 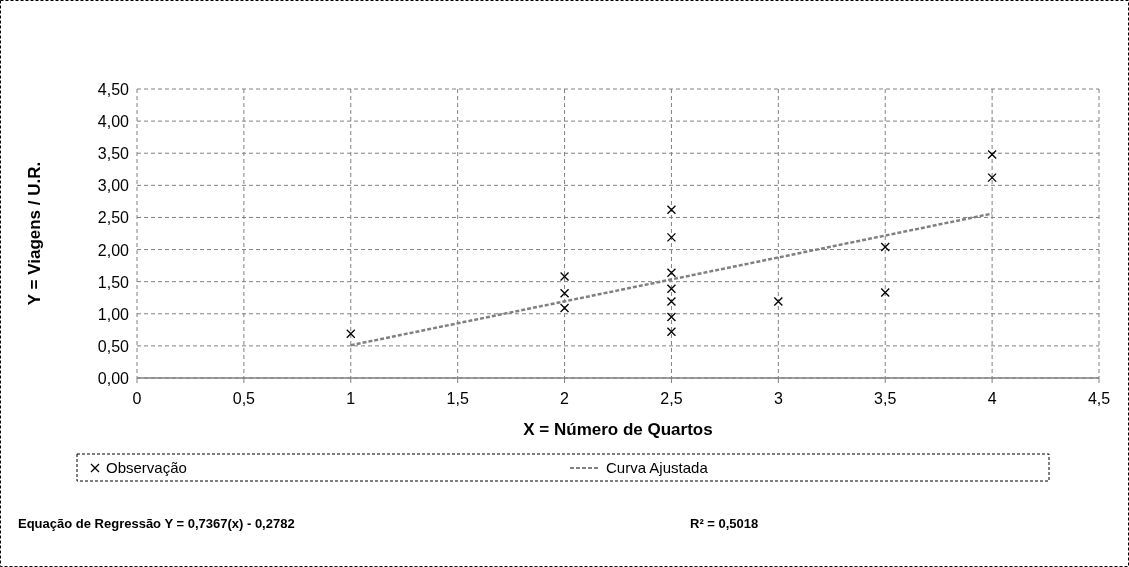 What do you see at coordinates (618, 429) in the screenshot?
I see `x-axis-title: X = Número de Quartos` at bounding box center [618, 429].